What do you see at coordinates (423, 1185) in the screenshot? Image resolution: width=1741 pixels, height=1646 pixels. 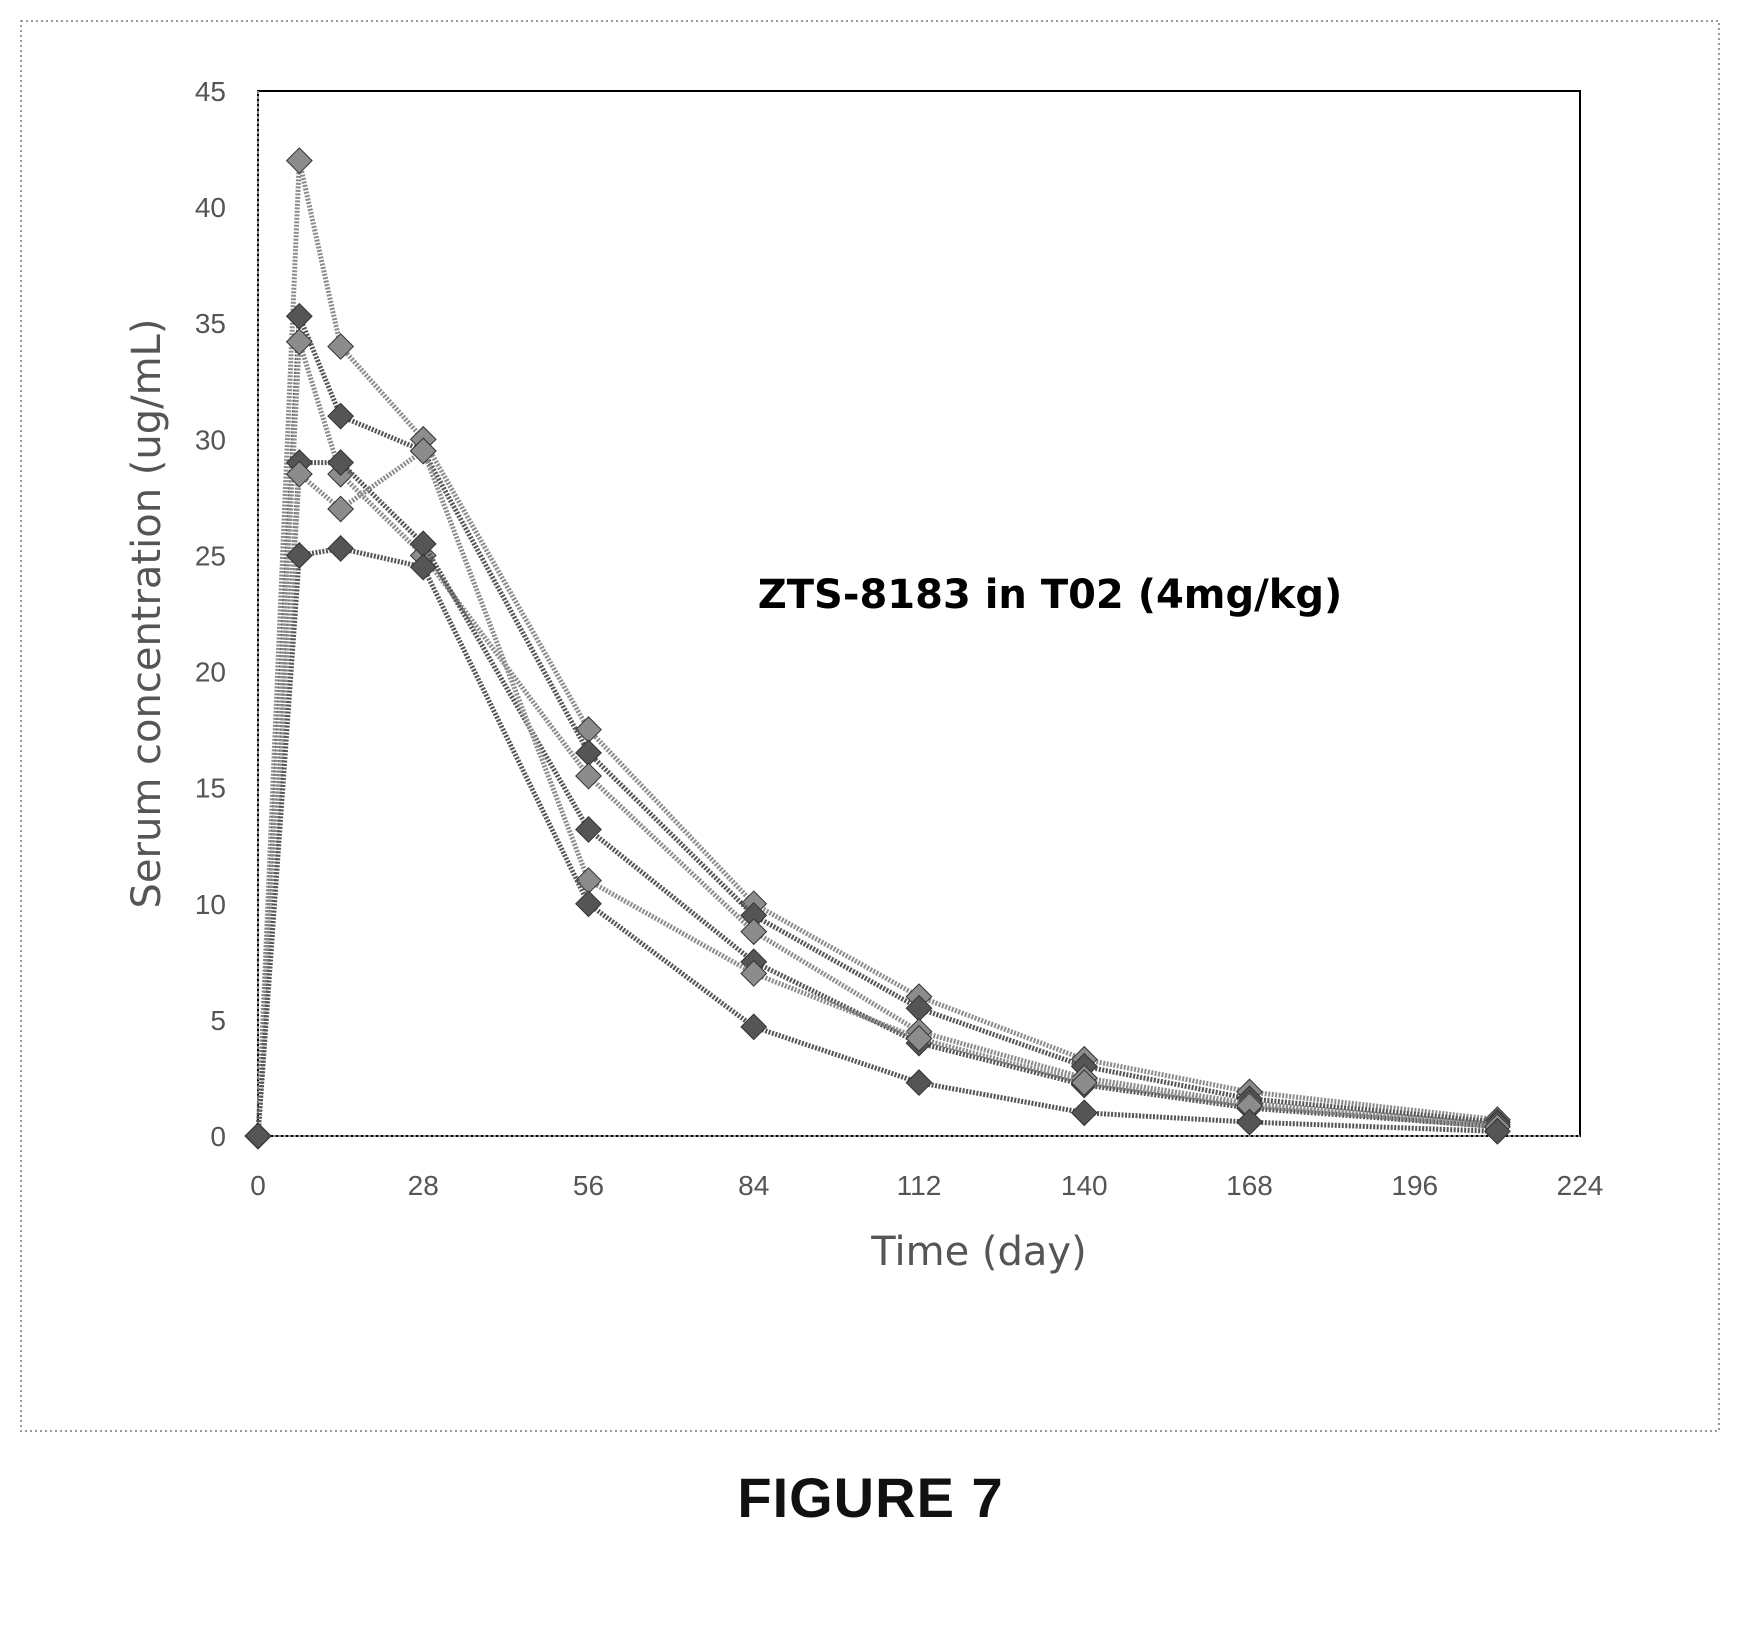 I see `x-tick-label: 28` at bounding box center [423, 1185].